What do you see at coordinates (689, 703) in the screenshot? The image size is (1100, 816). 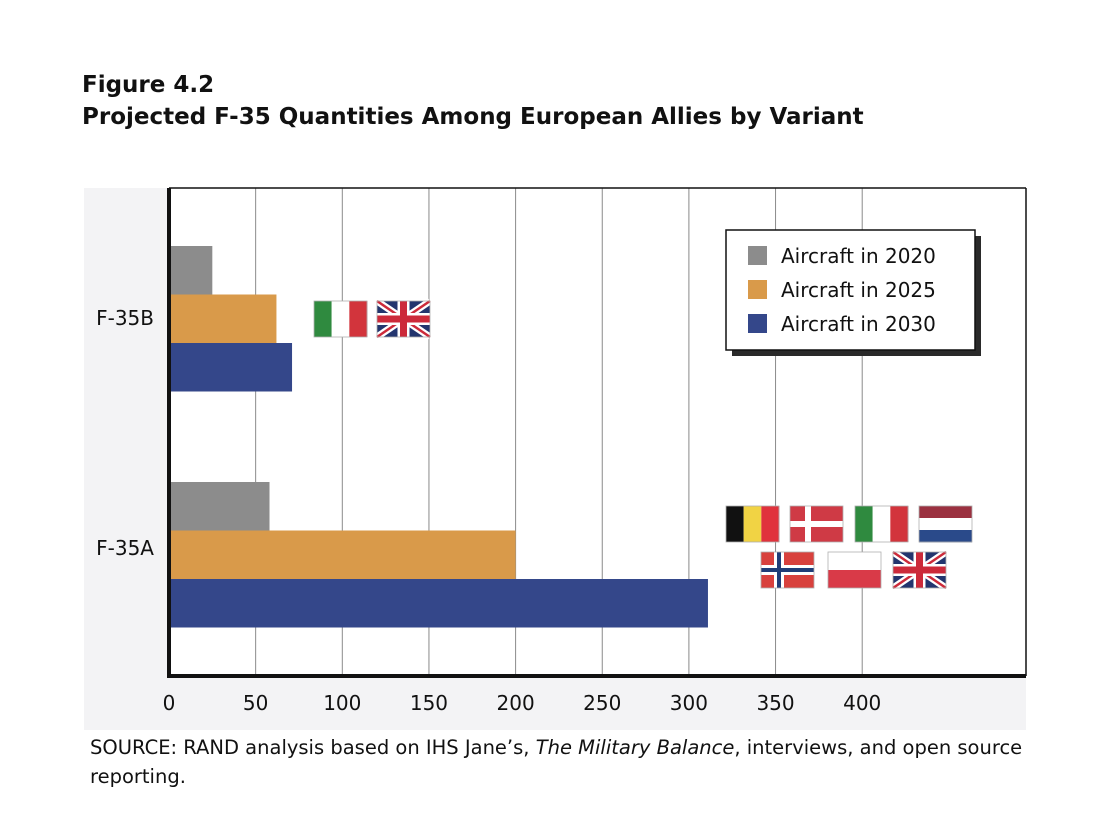 I see `x-tick-label: 300` at bounding box center [689, 703].